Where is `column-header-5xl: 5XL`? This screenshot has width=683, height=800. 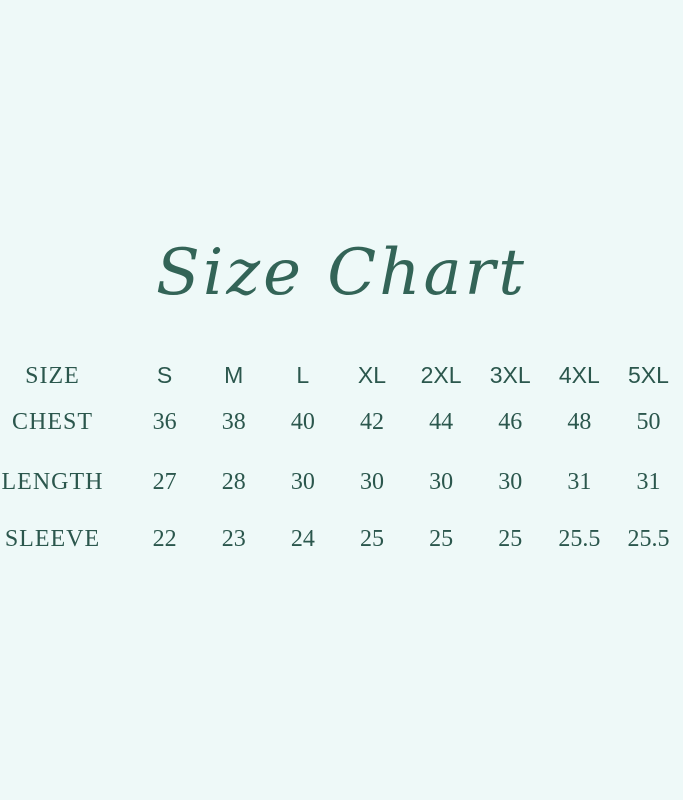
column-header-5xl: 5XL is located at coordinates (648, 375).